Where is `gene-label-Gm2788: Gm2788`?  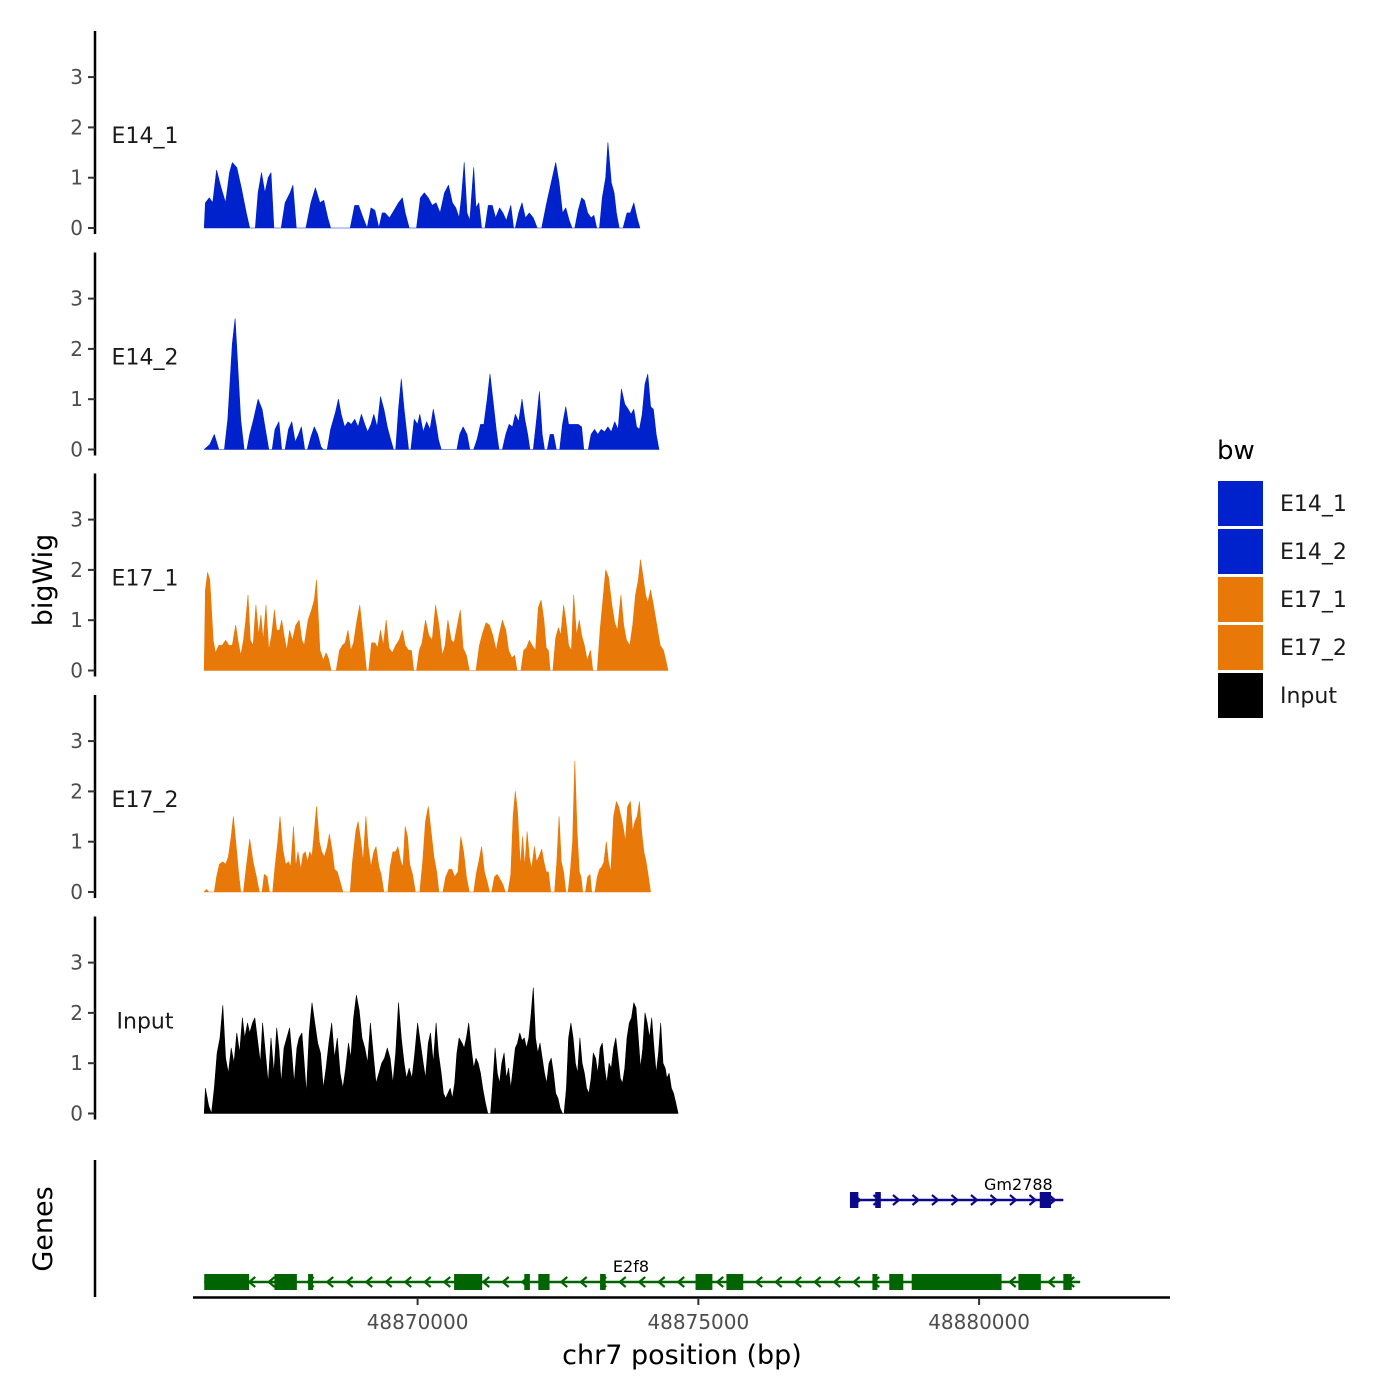
gene-label-Gm2788: Gm2788 is located at coordinates (1018, 1184).